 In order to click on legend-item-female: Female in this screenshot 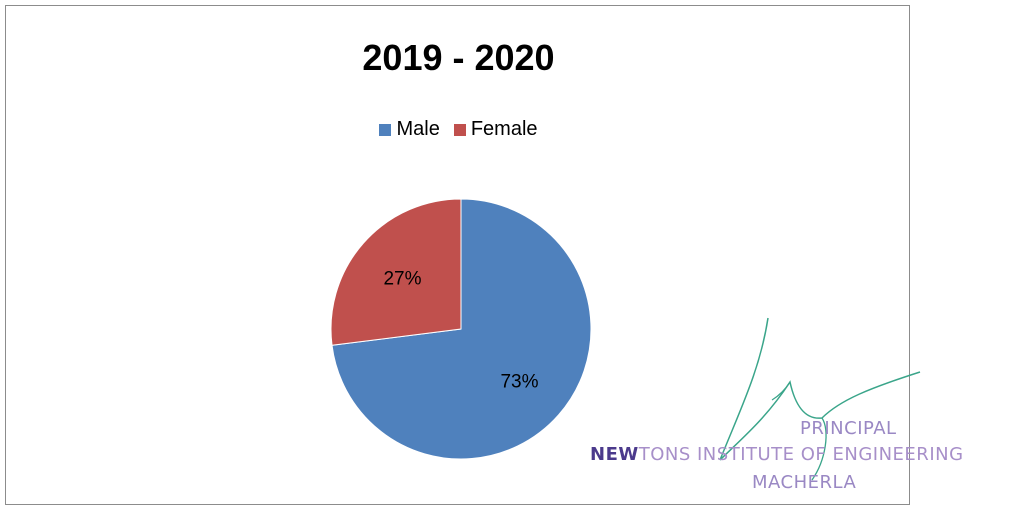, I will do `click(495, 129)`.